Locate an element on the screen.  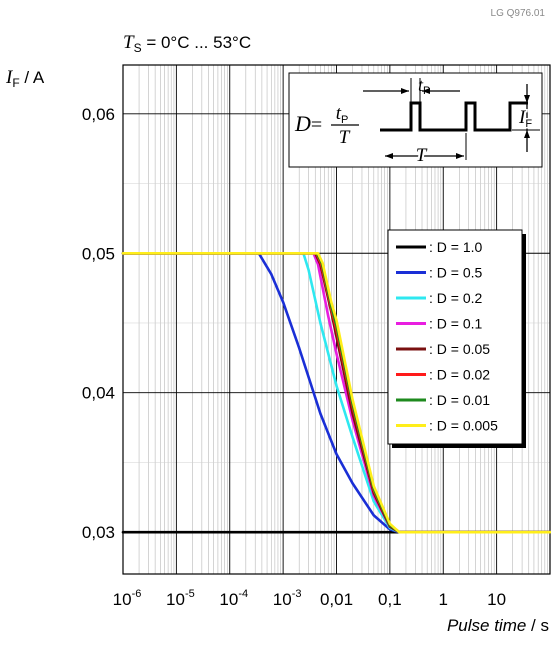
pulse-waveform is located at coordinates (454, 116).